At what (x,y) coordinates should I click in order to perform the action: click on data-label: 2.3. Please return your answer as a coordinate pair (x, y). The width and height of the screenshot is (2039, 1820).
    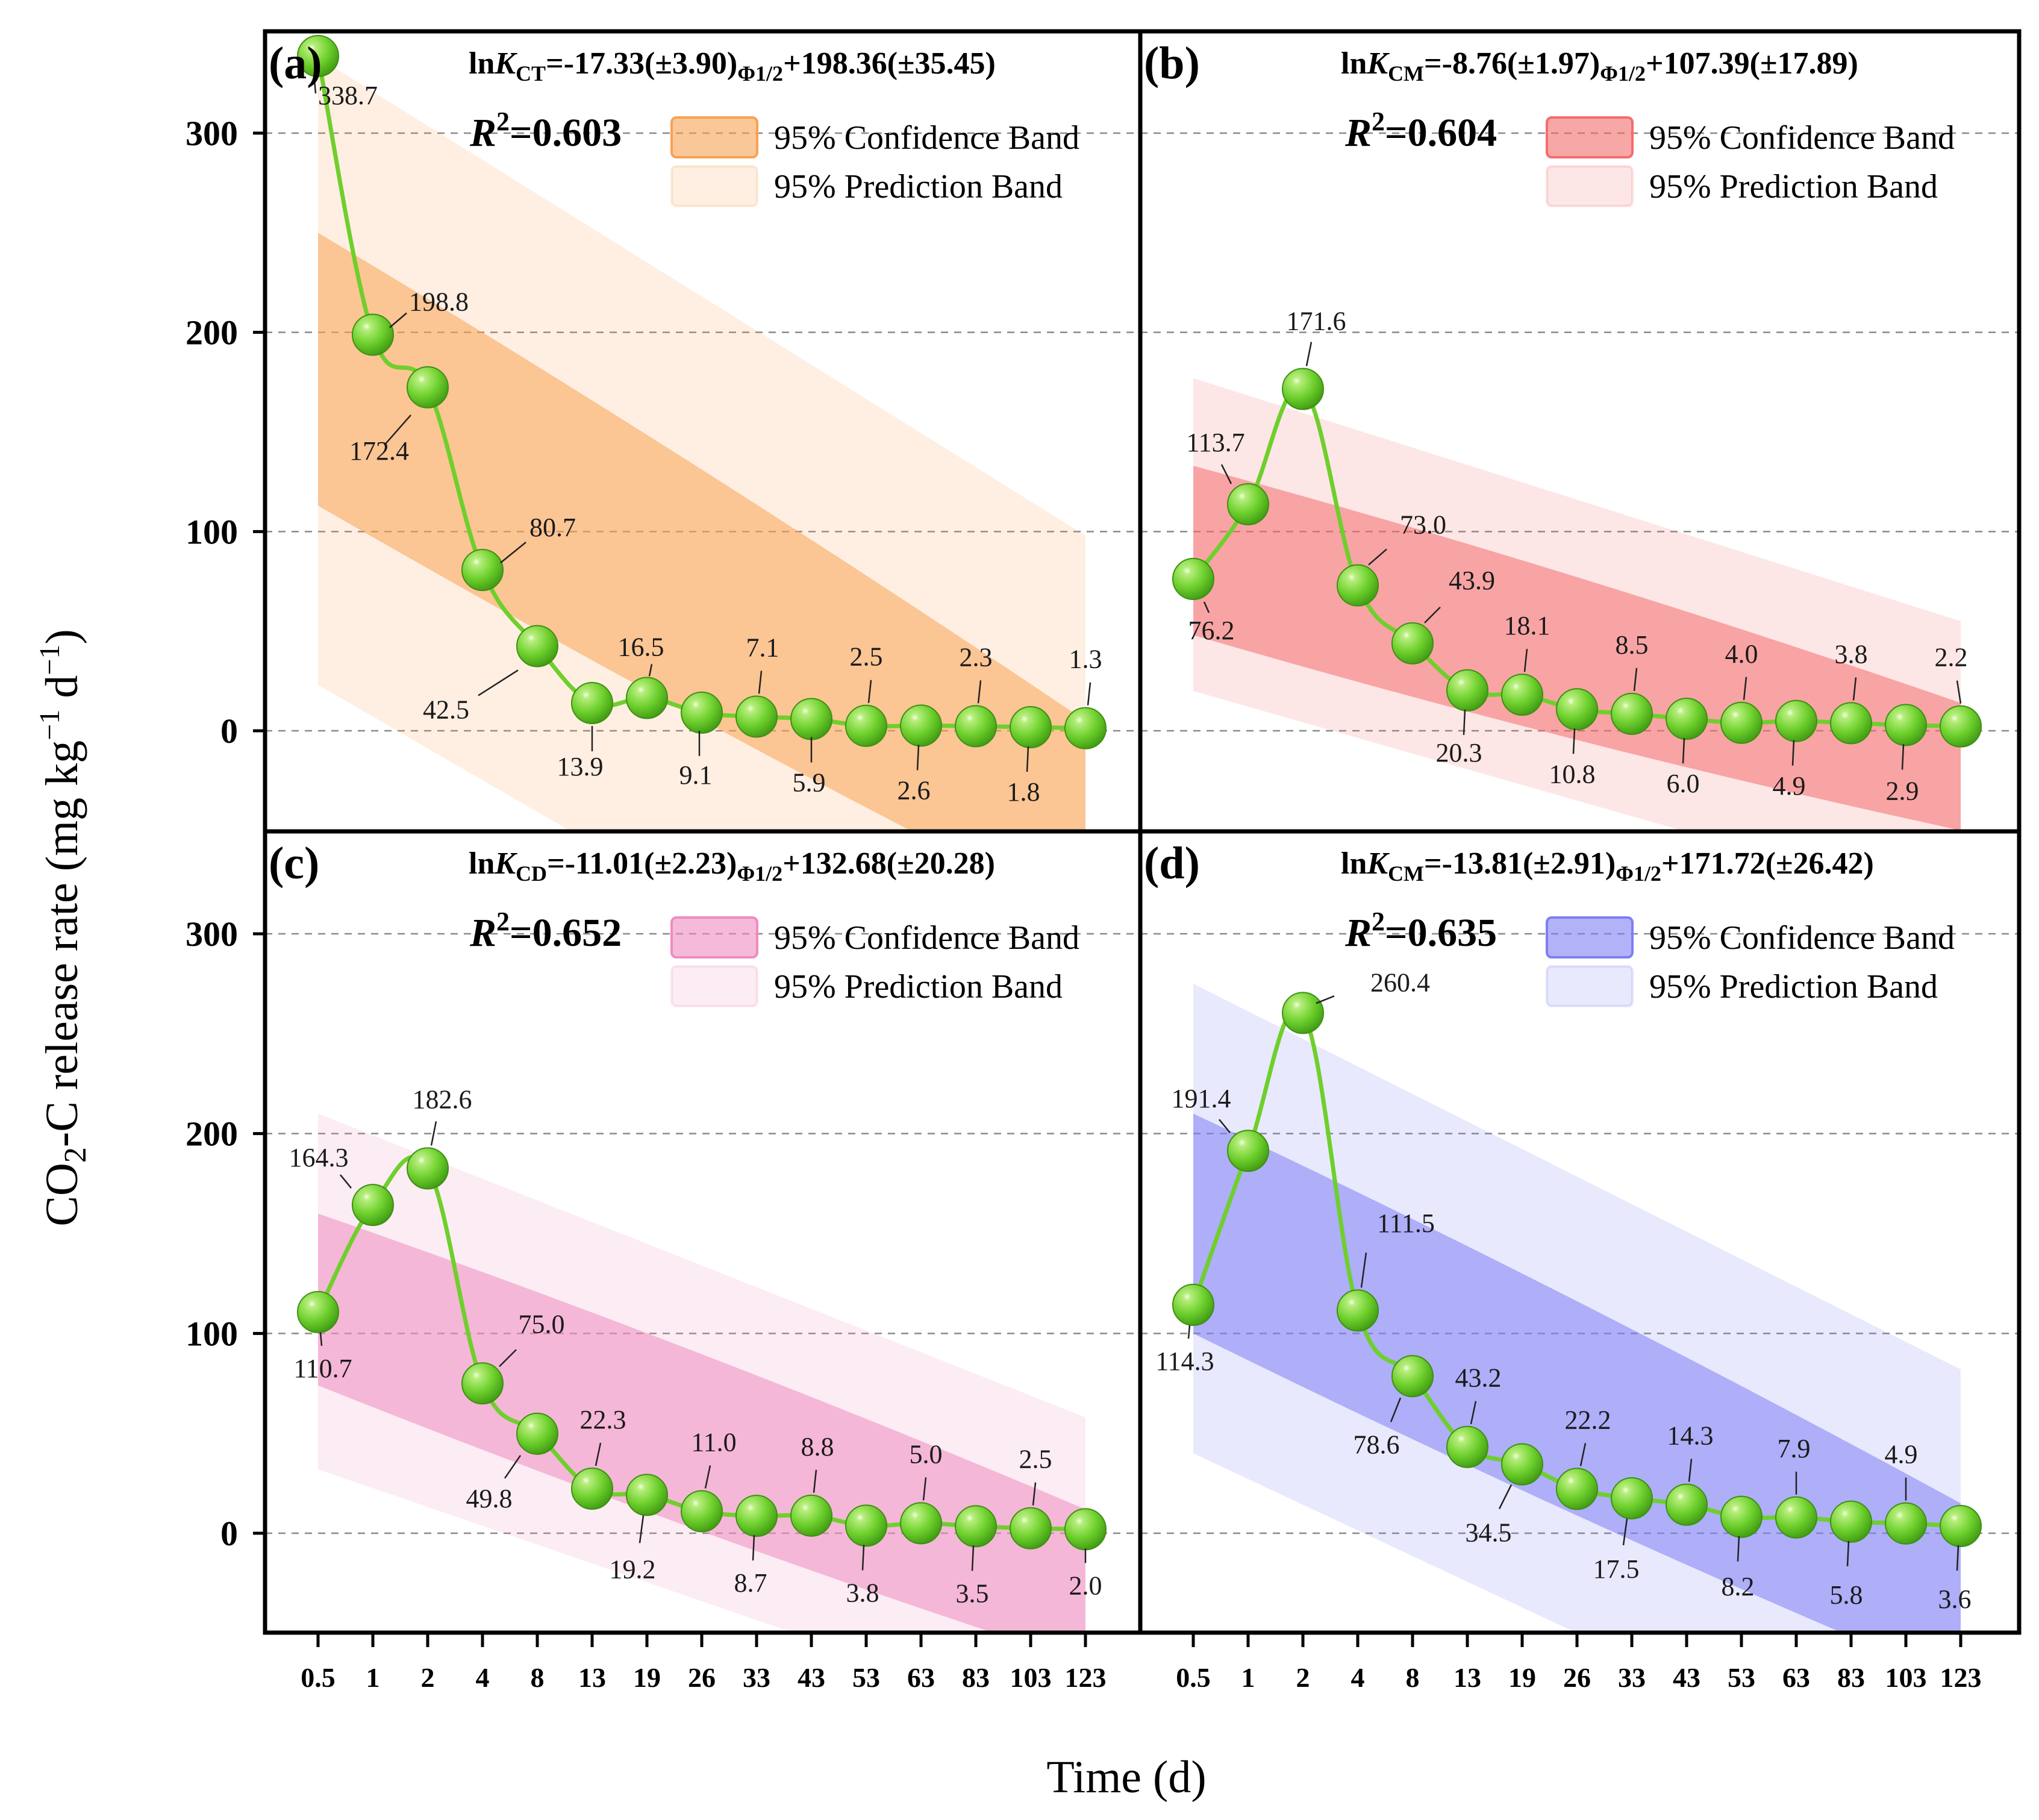
    Looking at the image, I should click on (976, 657).